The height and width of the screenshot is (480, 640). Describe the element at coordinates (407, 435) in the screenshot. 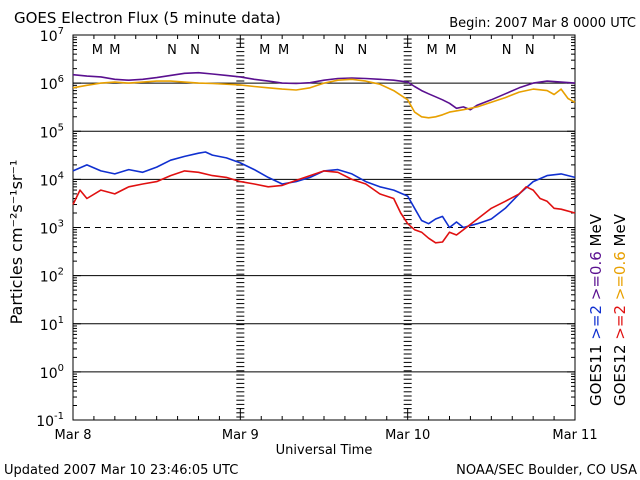

I see `x-tick-label: Mar 10` at that location.